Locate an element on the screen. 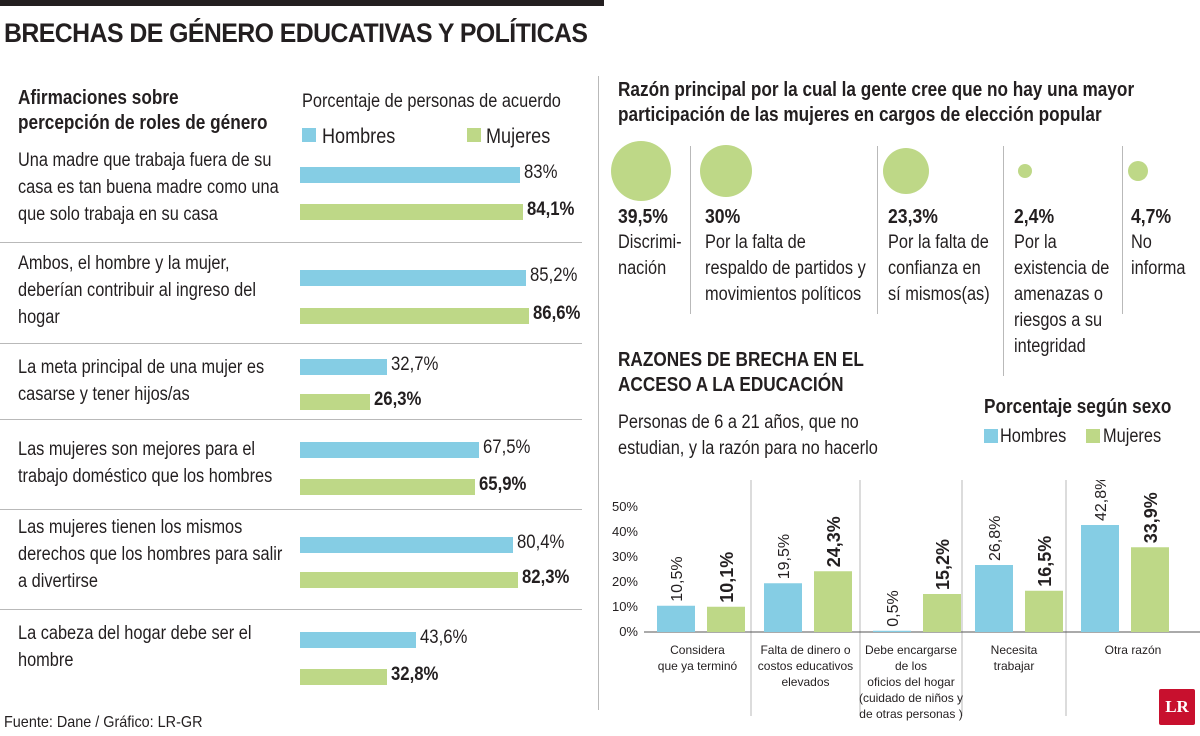 This screenshot has width=1200, height=736. y-tick-label: 10% is located at coordinates (625, 606).